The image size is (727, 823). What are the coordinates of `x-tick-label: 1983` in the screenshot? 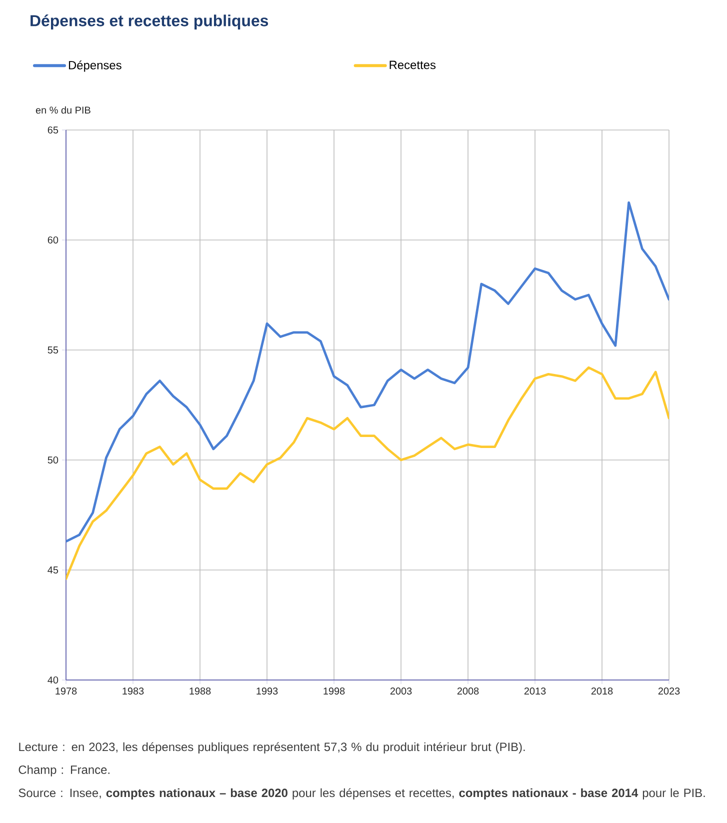 It's located at (133, 691).